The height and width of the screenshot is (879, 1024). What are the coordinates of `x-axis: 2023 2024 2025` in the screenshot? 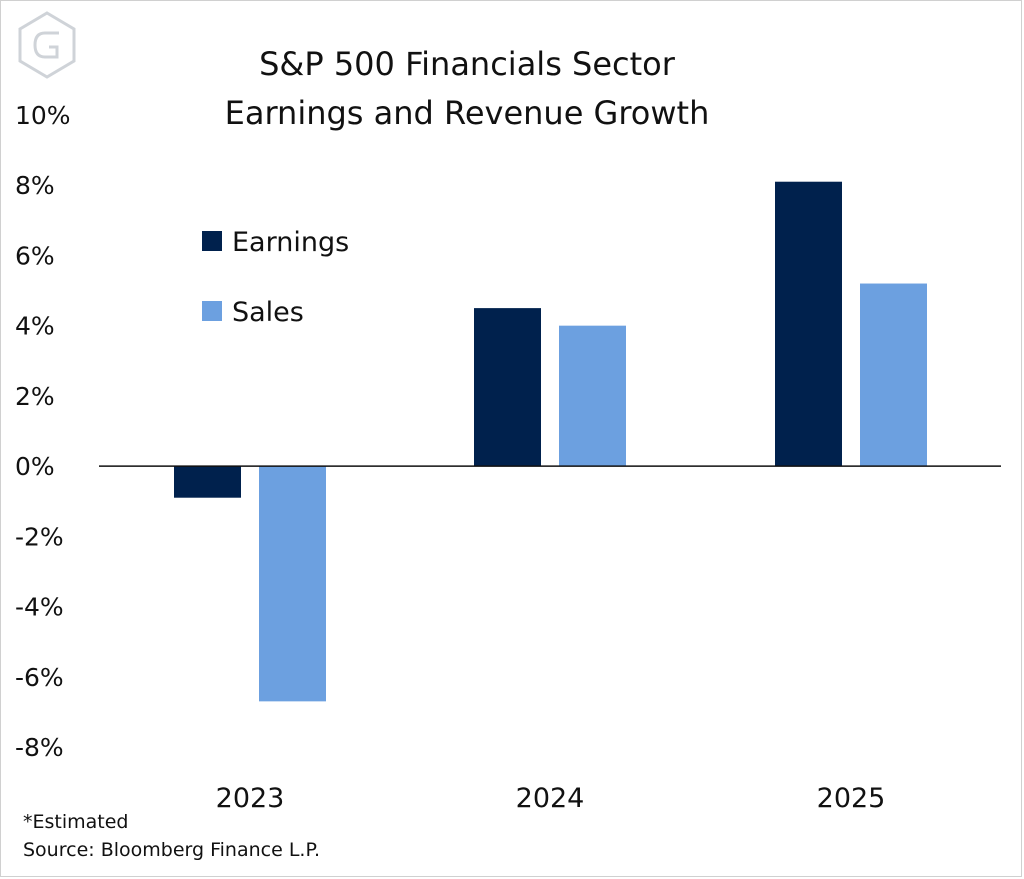 It's located at (551, 798).